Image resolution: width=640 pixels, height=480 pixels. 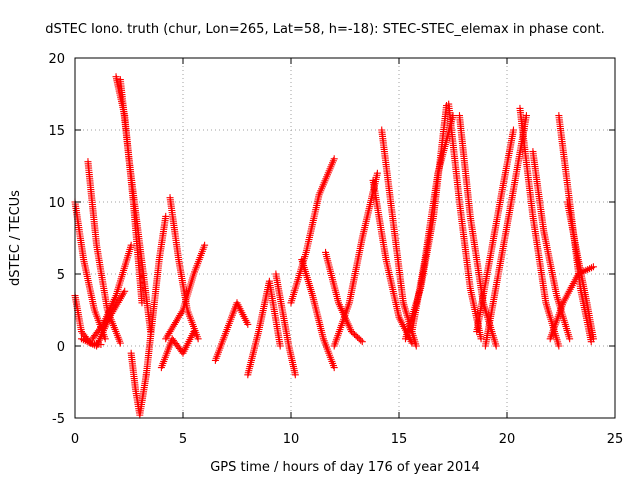 What do you see at coordinates (399, 439) in the screenshot?
I see `x-tick-label: 15` at bounding box center [399, 439].